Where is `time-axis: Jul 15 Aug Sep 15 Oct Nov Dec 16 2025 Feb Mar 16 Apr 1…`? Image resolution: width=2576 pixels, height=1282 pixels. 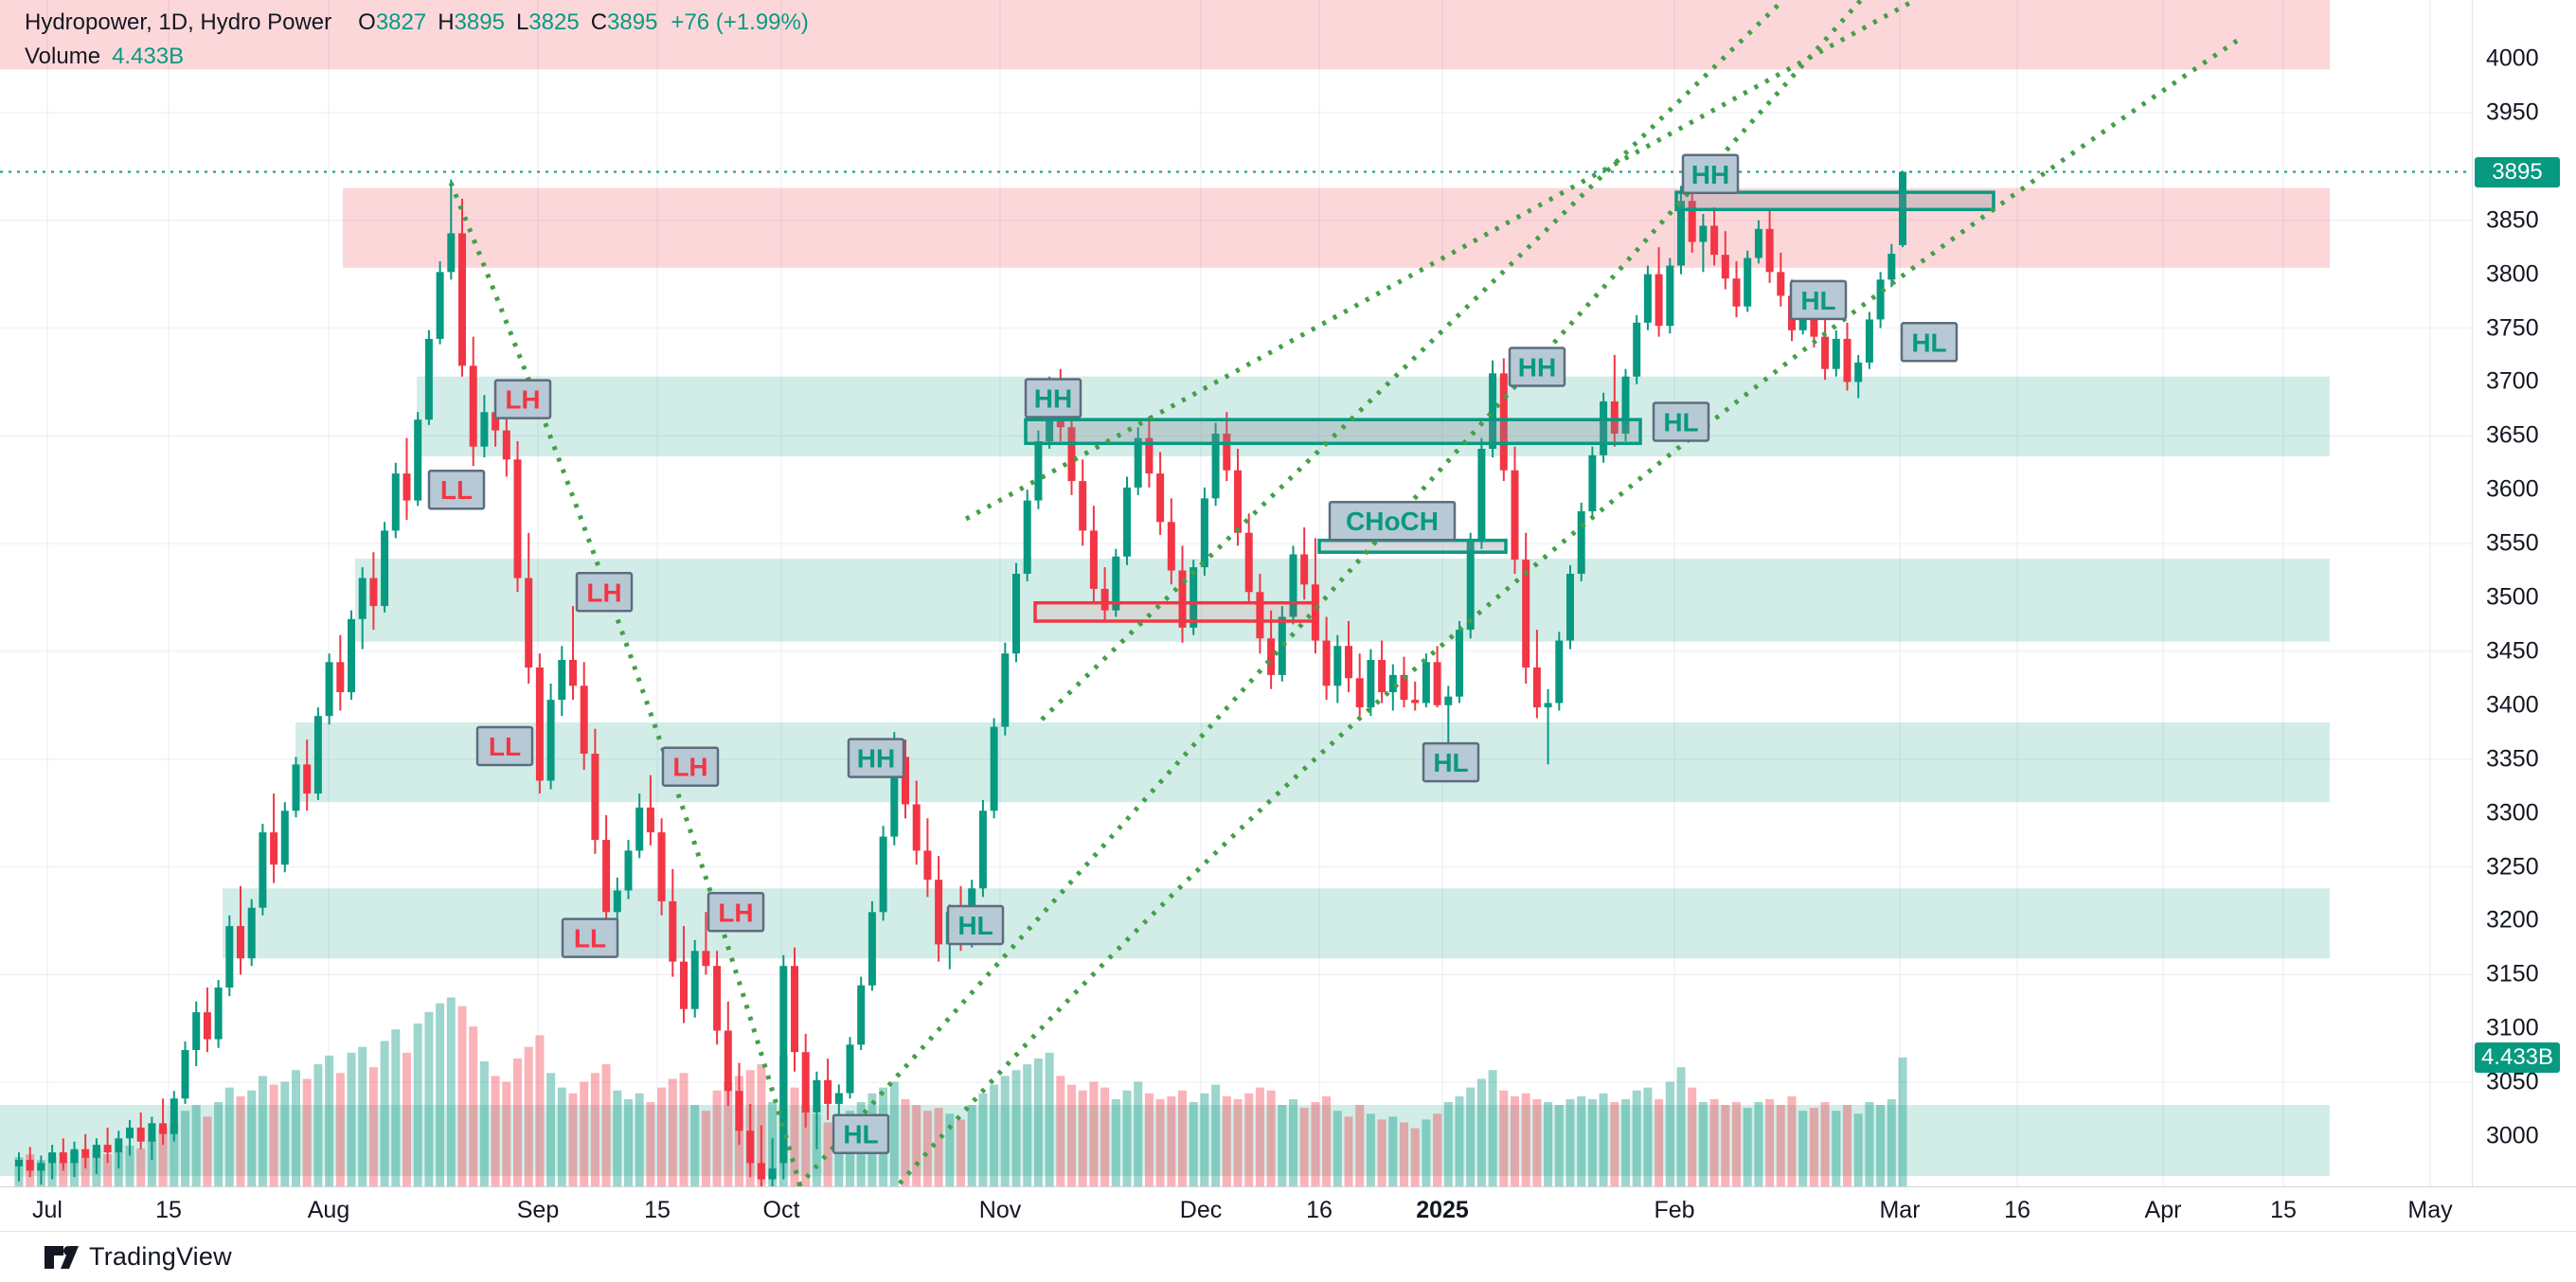 time-axis: Jul 15 Aug Sep 15 Oct Nov Dec 16 2025 Feb Mar 16 Apr 1… is located at coordinates (1288, 1209).